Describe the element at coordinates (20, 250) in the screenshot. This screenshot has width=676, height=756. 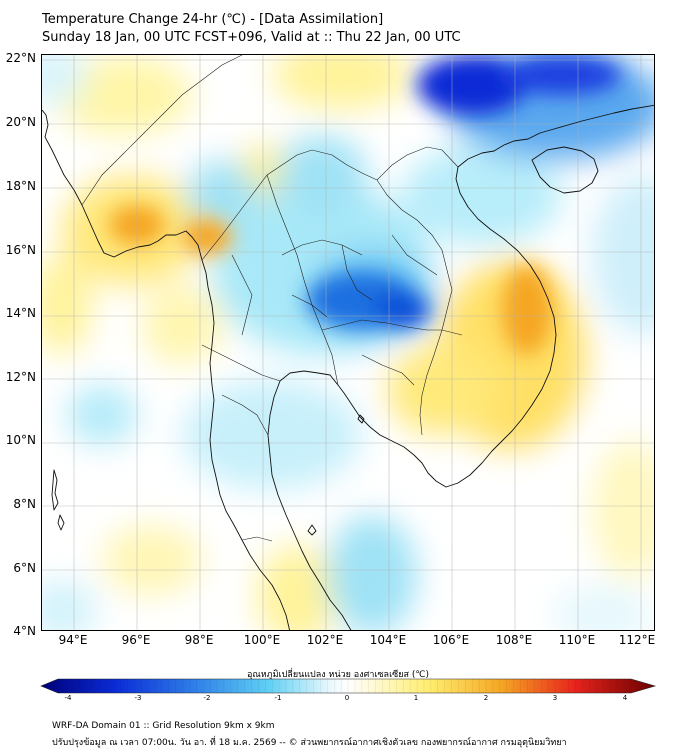
I see `lat-label-16n: 16°N` at that location.